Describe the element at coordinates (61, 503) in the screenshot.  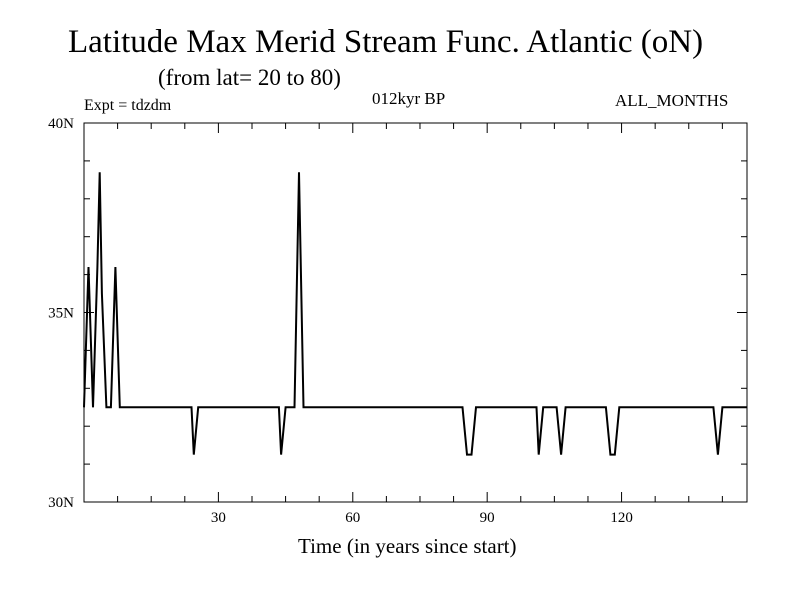
I see `y-tick-label: 30N` at that location.